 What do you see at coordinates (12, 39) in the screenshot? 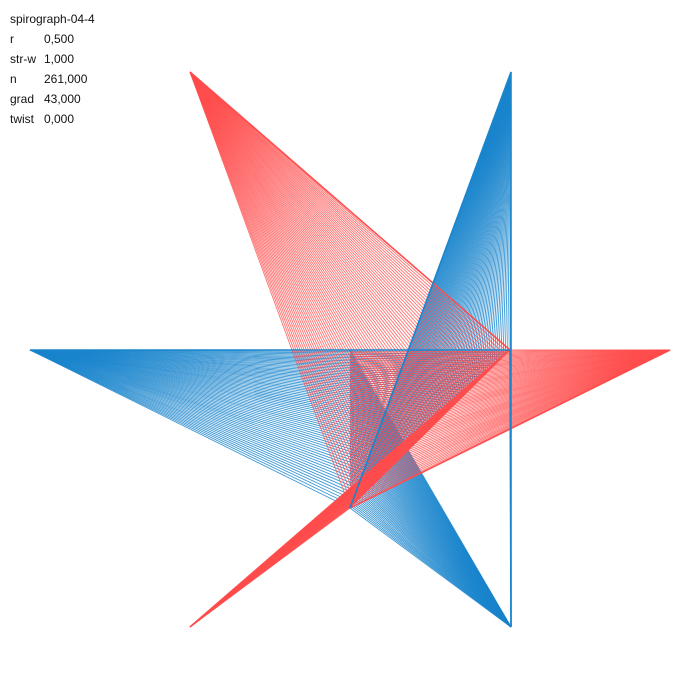
I see `param-label: r` at bounding box center [12, 39].